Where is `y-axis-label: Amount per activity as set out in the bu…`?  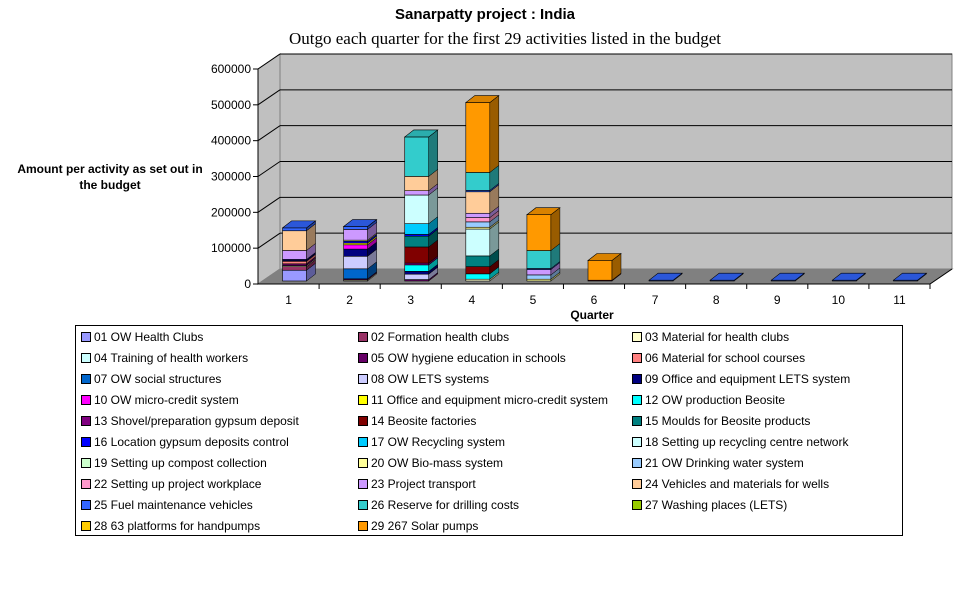
y-axis-label: Amount per activity as set out in the bu… is located at coordinates (110, 177).